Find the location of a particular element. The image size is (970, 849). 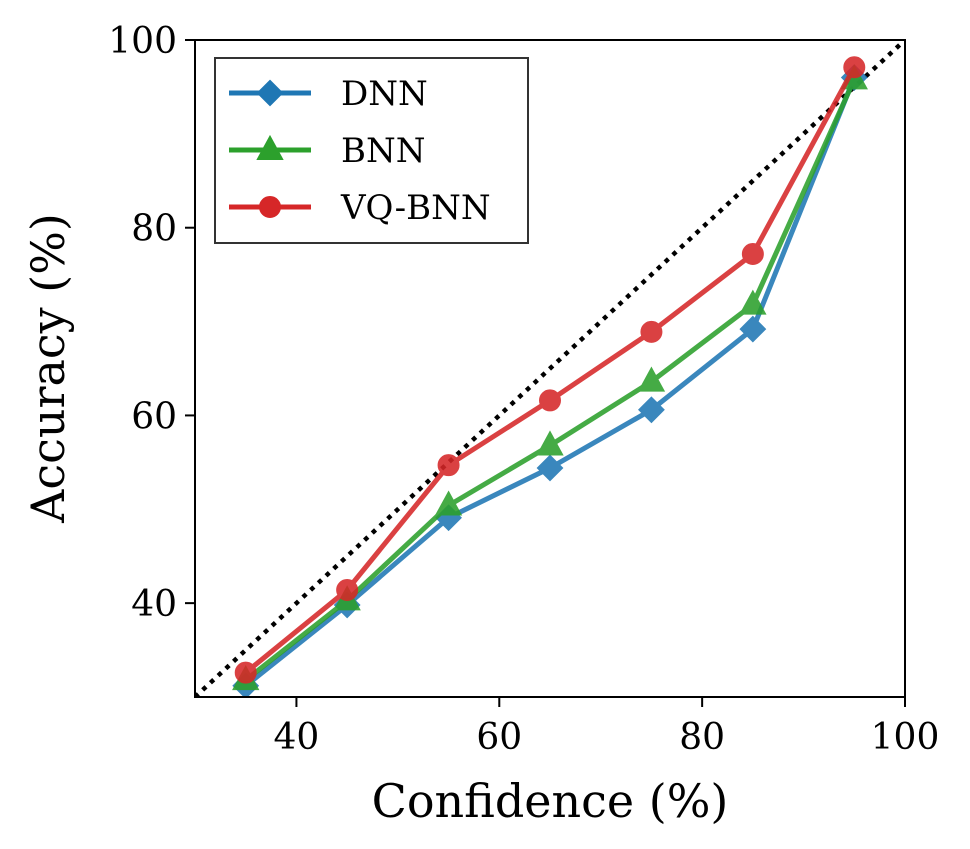

legend-item-dnn: DNN is located at coordinates (328, 94).